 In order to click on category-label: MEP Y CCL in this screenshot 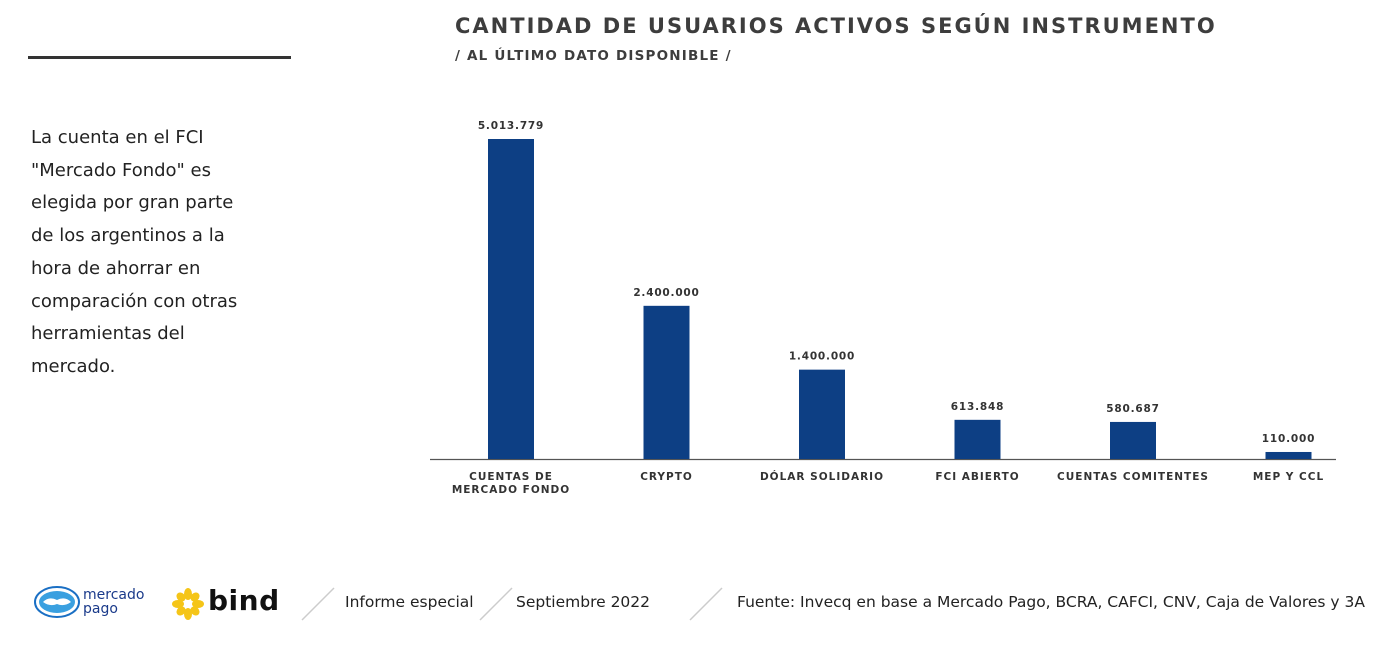, I will do `click(1288, 477)`.